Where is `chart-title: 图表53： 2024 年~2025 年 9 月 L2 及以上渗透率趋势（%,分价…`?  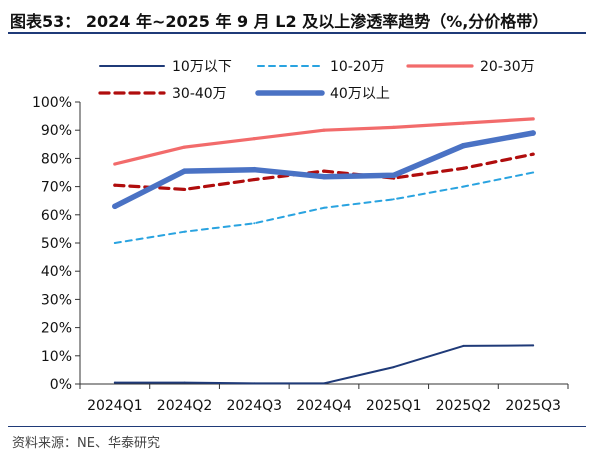
chart-title: 图表53： 2024 年~2025 年 9 月 L2 及以上渗透率趋势（%,分价… is located at coordinates (279, 21).